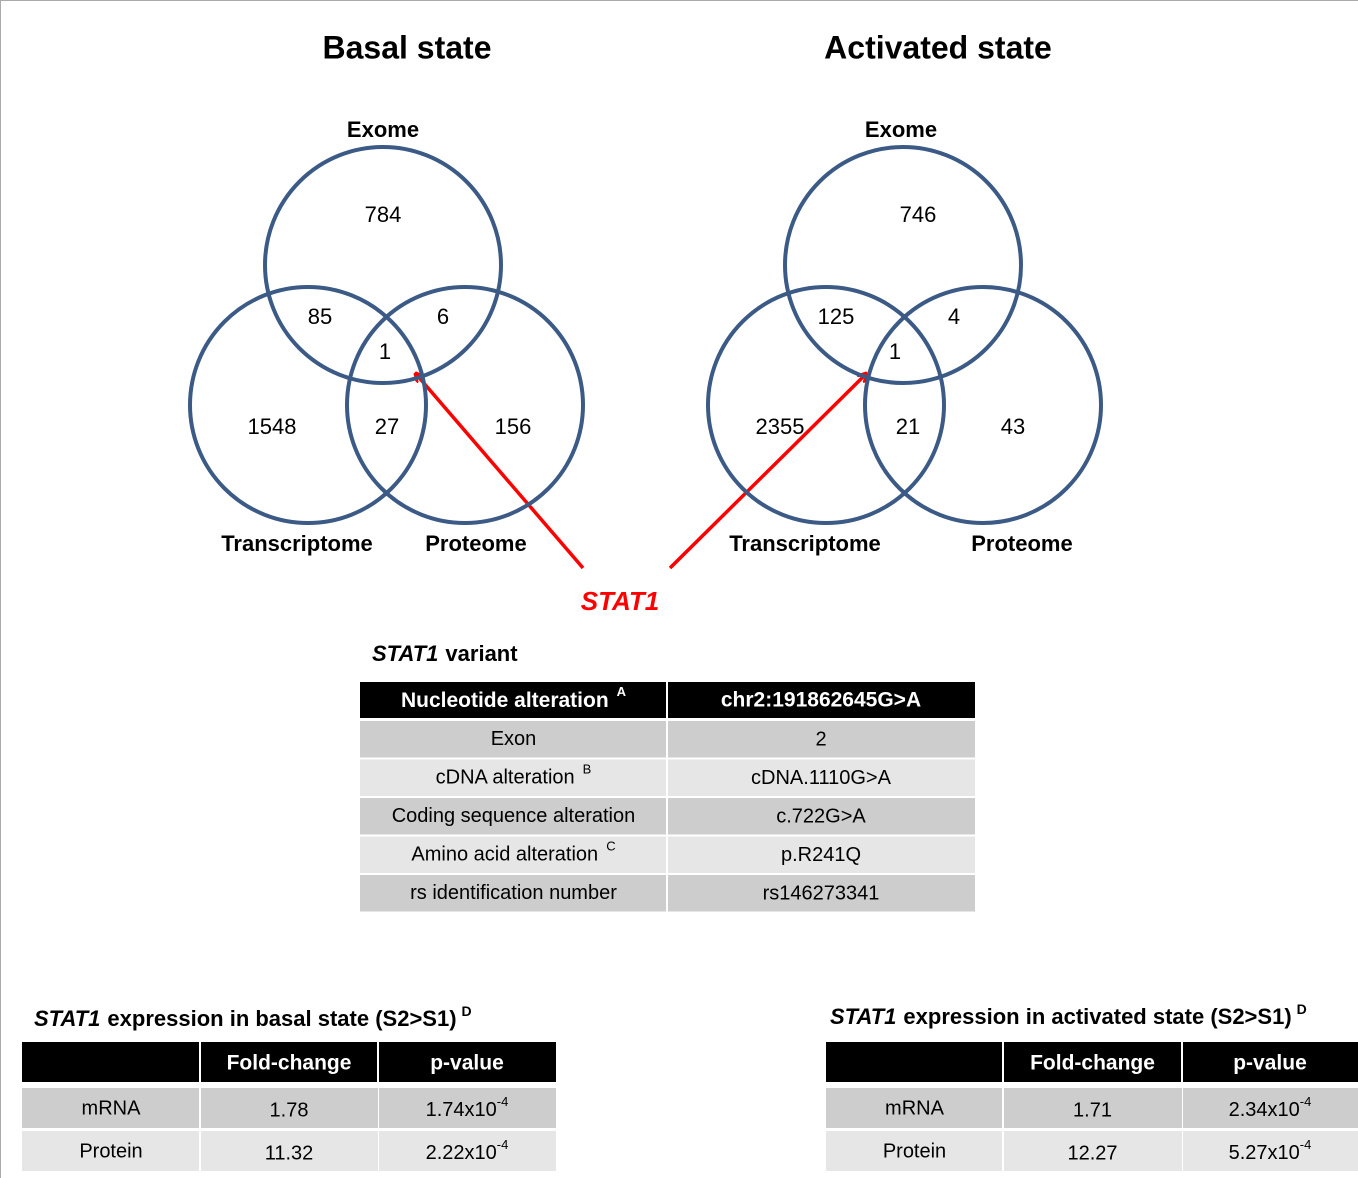  I want to click on cell-text: p.R241Q, so click(821, 855).